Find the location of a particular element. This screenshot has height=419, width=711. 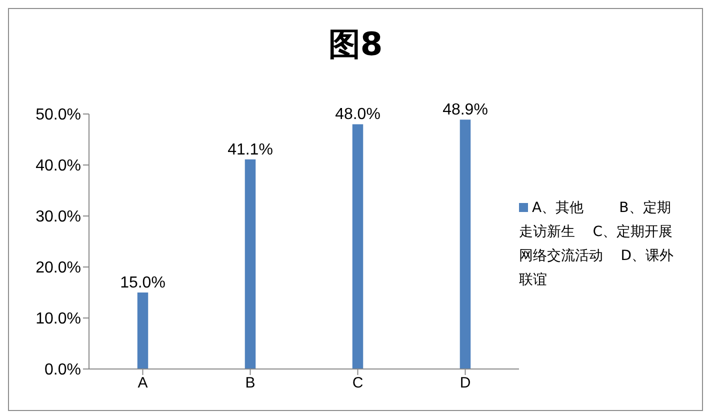

y-tick-label: 30.0% is located at coordinates (58, 217).